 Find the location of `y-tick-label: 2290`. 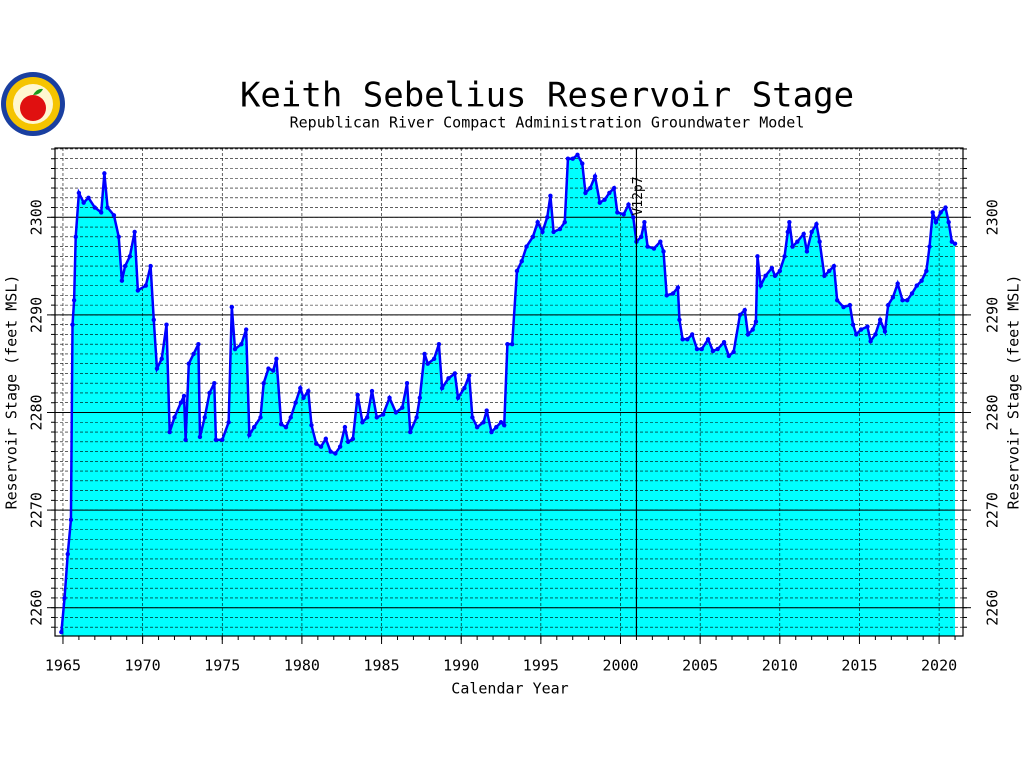

y-tick-label: 2290 is located at coordinates (37, 315).